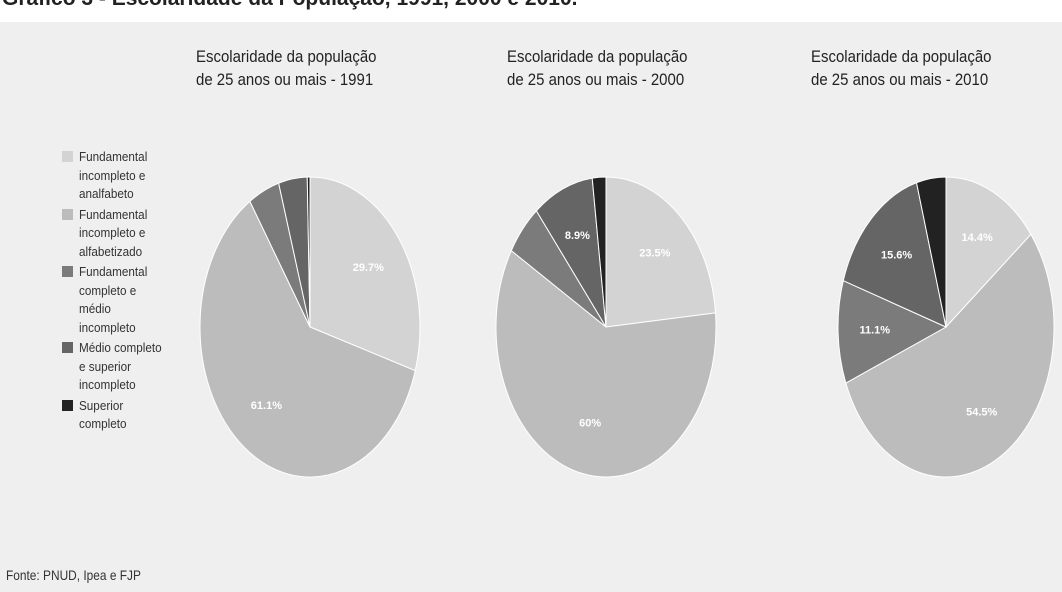 This screenshot has width=1062, height=592. I want to click on slice-label: 60%, so click(590, 424).